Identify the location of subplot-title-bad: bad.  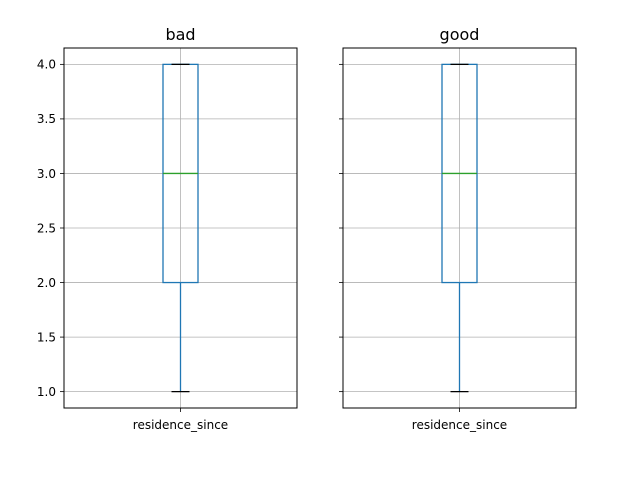
(180, 34).